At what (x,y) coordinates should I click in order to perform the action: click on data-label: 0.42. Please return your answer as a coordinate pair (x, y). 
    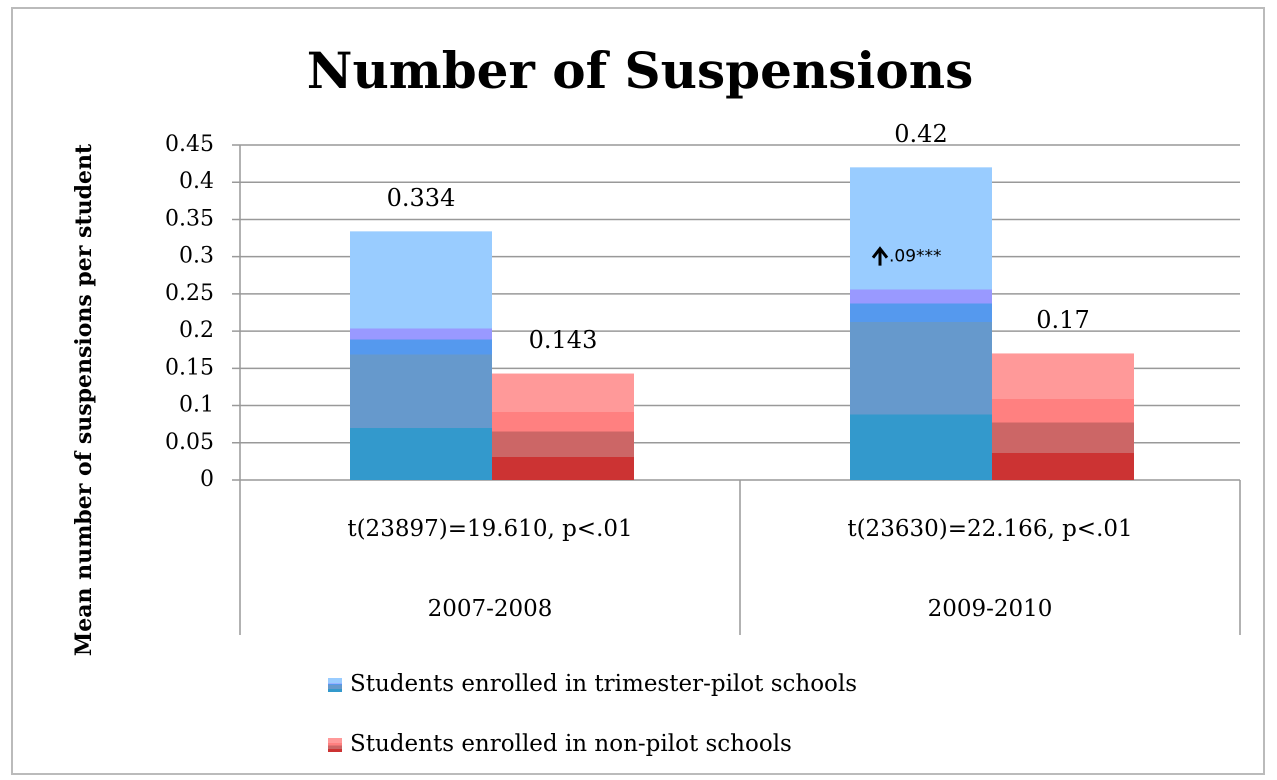
    Looking at the image, I should click on (920, 134).